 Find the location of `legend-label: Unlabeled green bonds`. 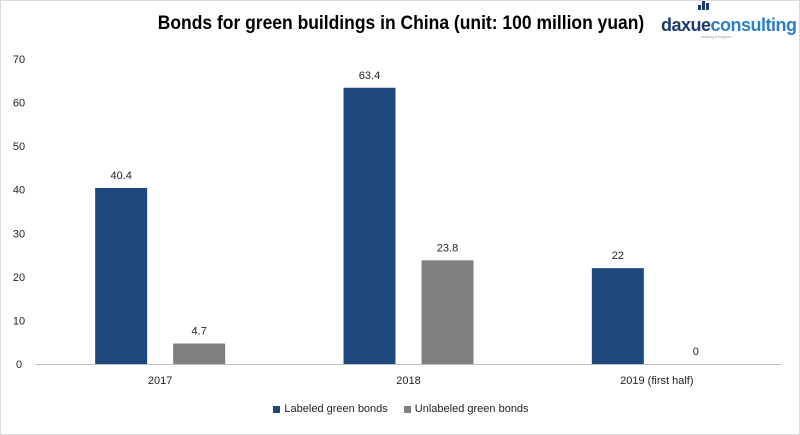

legend-label: Unlabeled green bonds is located at coordinates (471, 409).